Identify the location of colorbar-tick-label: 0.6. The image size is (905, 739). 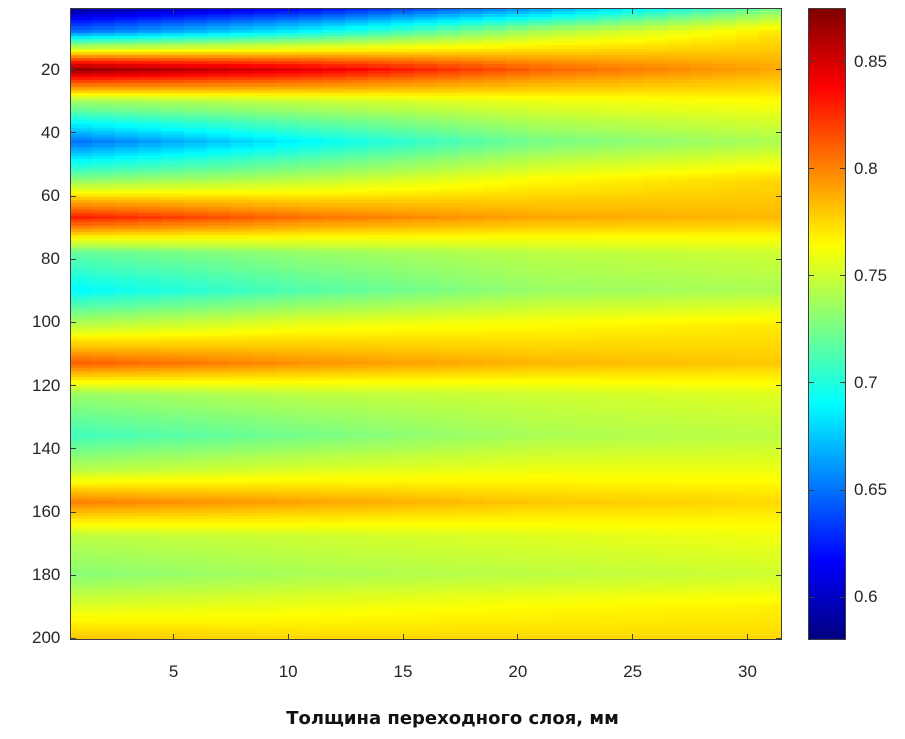
(866, 597).